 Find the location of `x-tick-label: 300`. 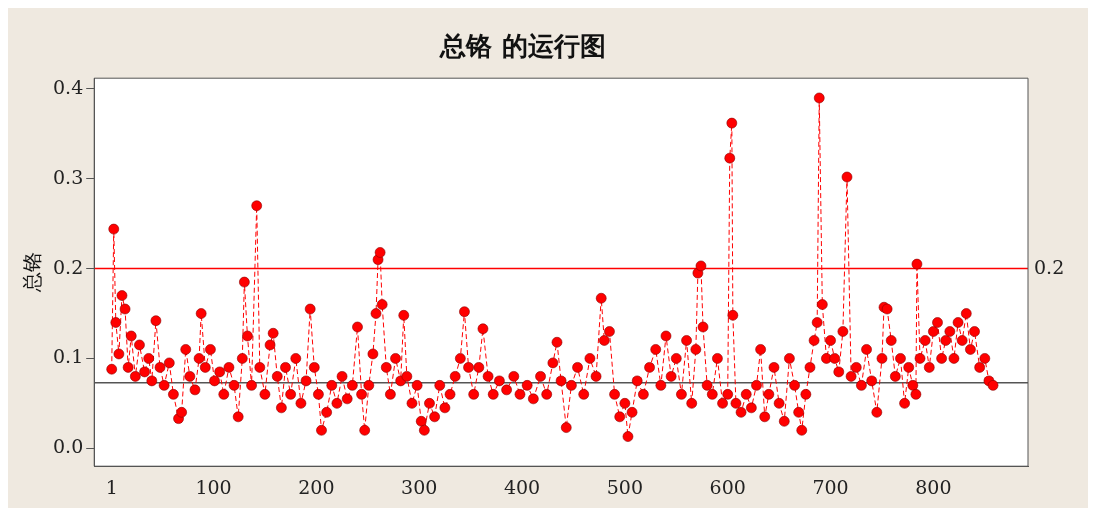

x-tick-label: 300 is located at coordinates (419, 486).